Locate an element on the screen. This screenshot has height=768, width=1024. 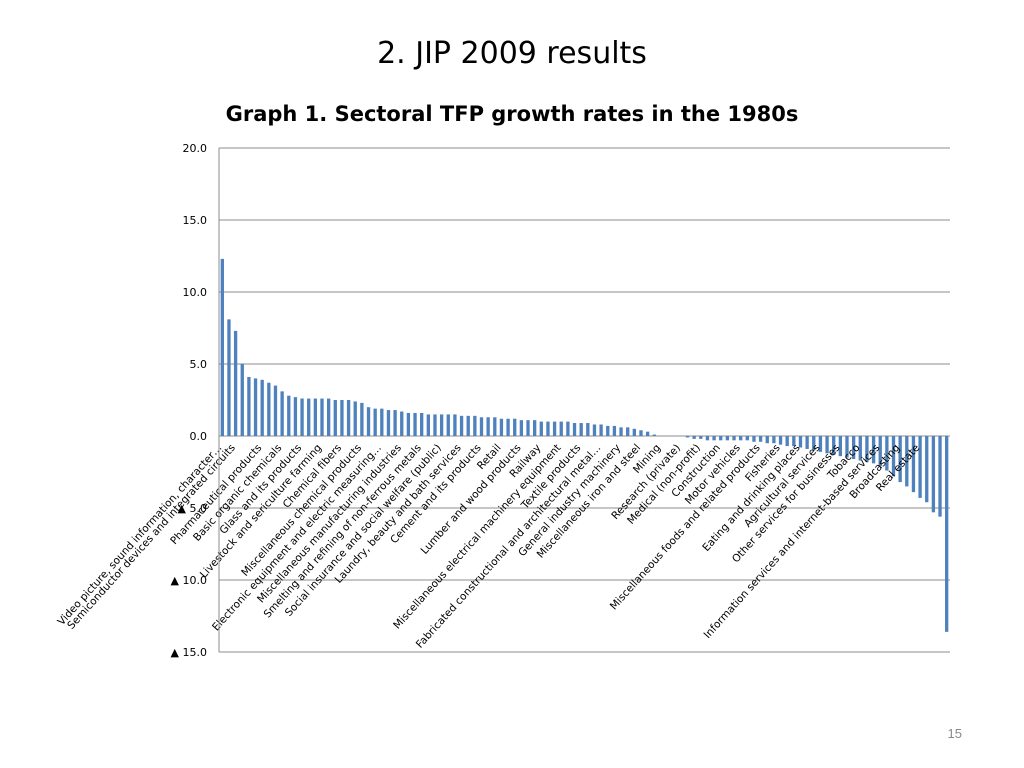
slide-title: 2. JIP 2009 results is located at coordinates (512, 53).